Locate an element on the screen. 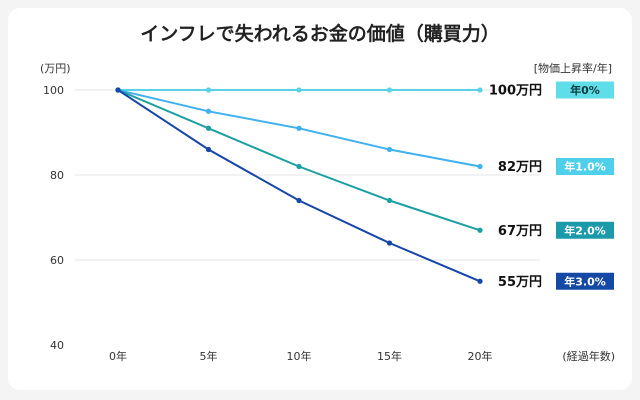 Image resolution: width=640 pixels, height=400 pixels. x-tick-label-5: 5年 is located at coordinates (209, 356).